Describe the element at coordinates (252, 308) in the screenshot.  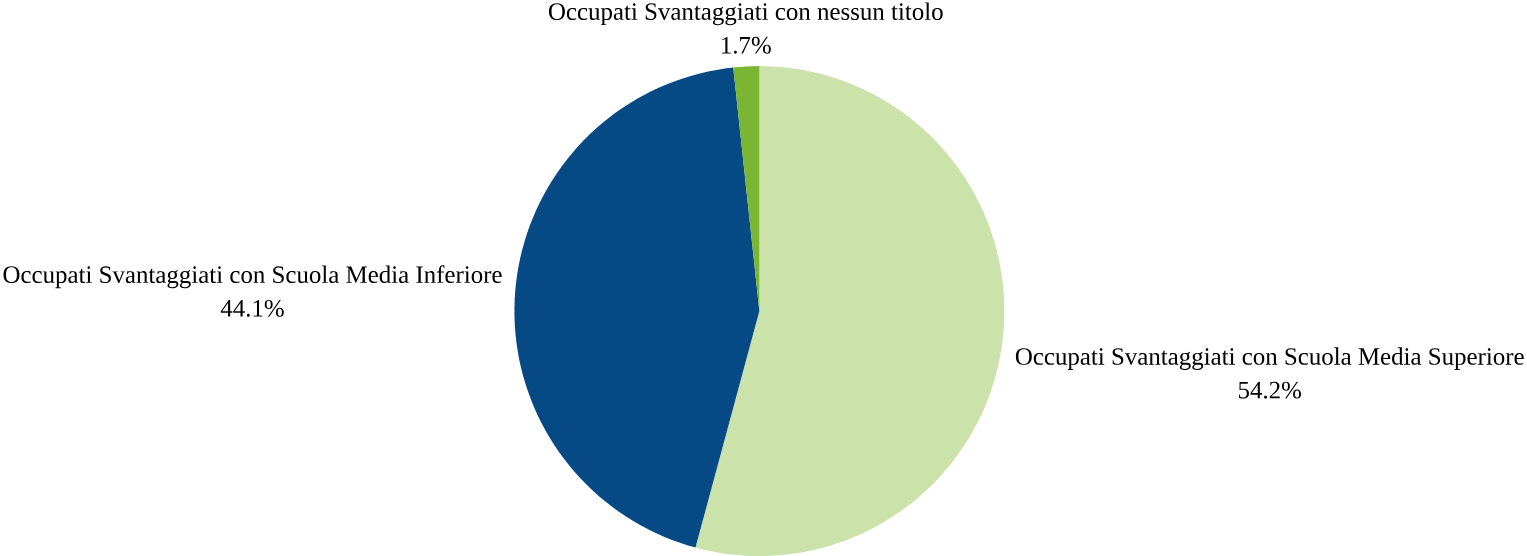
I see `data-label: 44.1%` at that location.